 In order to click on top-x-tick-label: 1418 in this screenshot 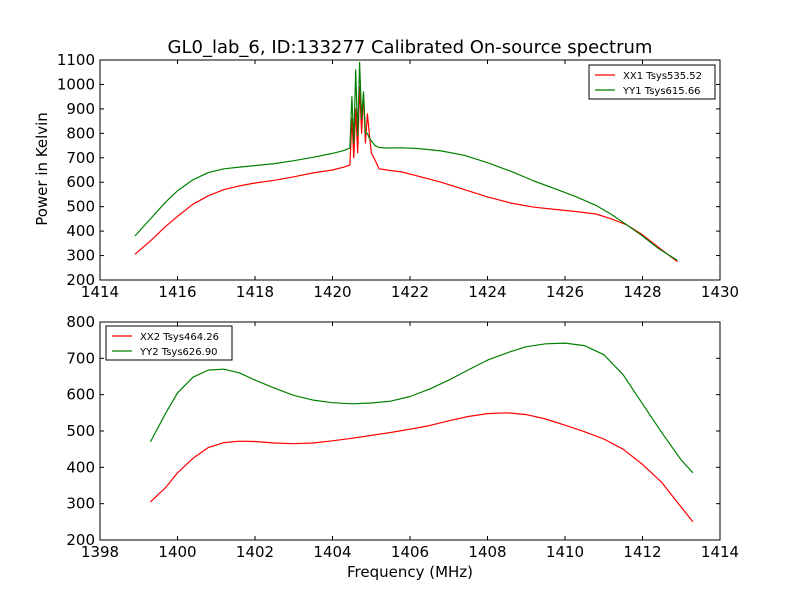, I will do `click(255, 292)`.